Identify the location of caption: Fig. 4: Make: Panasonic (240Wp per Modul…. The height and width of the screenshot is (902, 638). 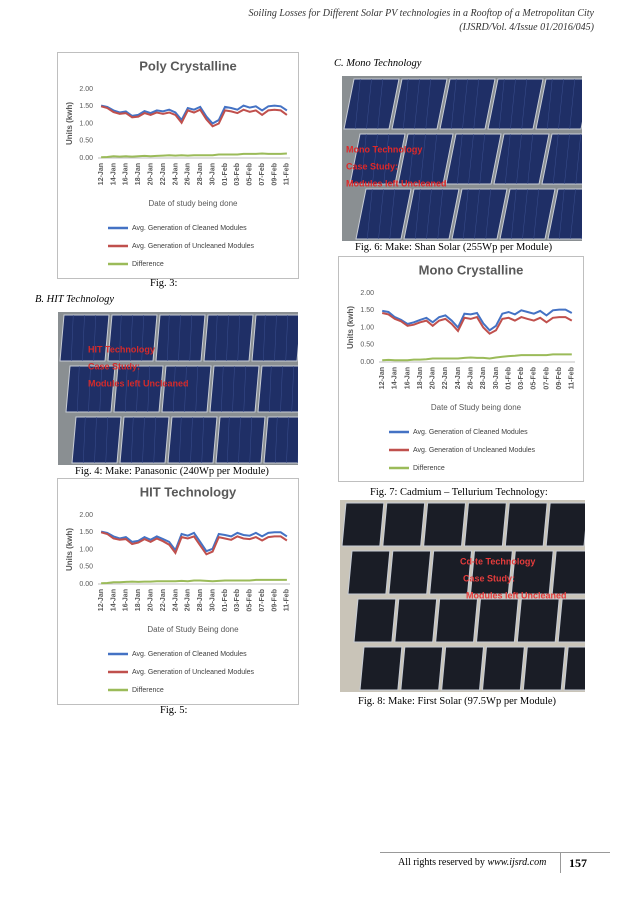
(172, 471).